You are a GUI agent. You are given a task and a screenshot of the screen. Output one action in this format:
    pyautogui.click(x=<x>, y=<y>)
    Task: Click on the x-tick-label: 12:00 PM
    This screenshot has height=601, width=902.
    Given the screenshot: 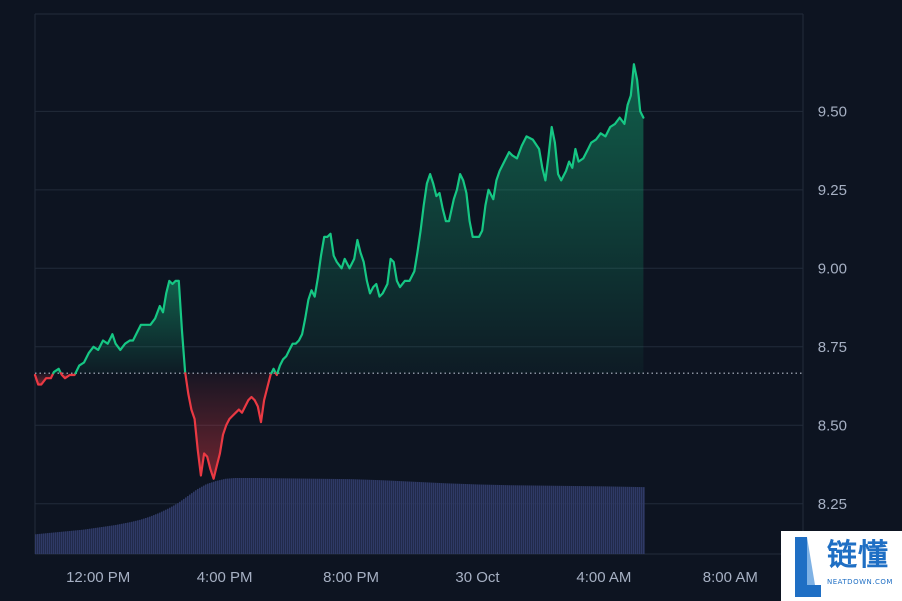 What is the action you would take?
    pyautogui.click(x=98, y=577)
    